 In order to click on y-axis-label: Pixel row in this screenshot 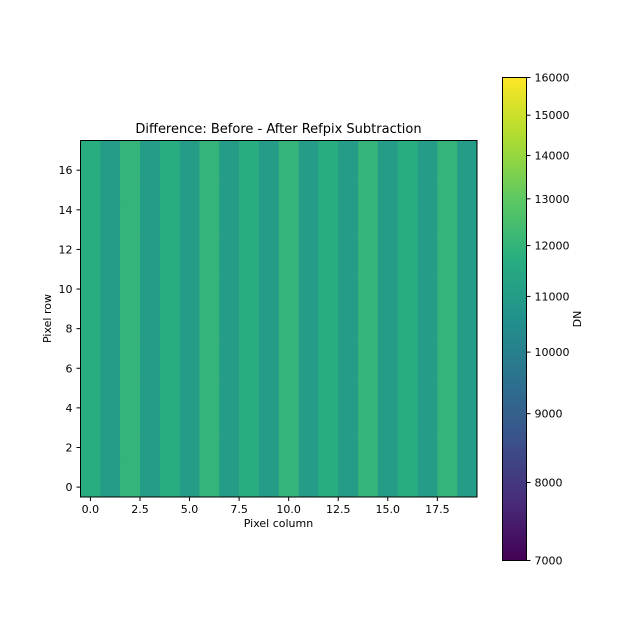, I will do `click(47, 318)`.